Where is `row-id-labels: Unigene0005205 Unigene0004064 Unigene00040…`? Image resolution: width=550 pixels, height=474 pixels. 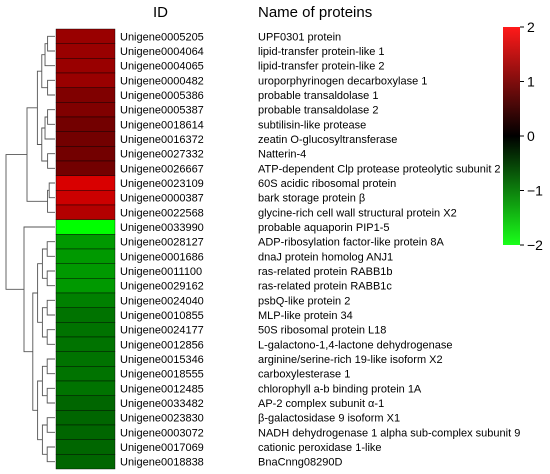
row-id-labels: Unigene0005205 Unigene0004064 Unigene00040… is located at coordinates (162, 249).